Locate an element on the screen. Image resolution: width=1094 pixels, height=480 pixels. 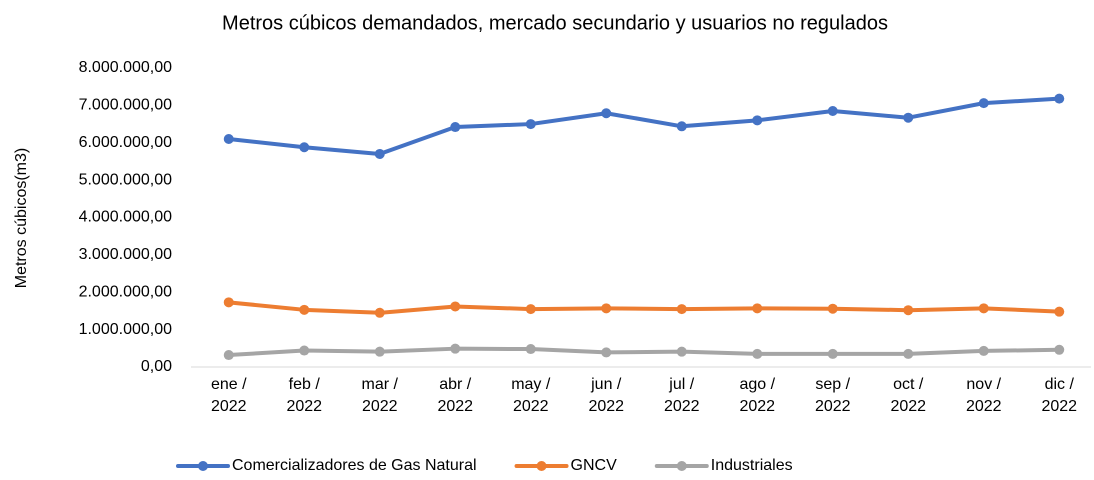
x-tick-label: oct / 2022 is located at coordinates (908, 395).